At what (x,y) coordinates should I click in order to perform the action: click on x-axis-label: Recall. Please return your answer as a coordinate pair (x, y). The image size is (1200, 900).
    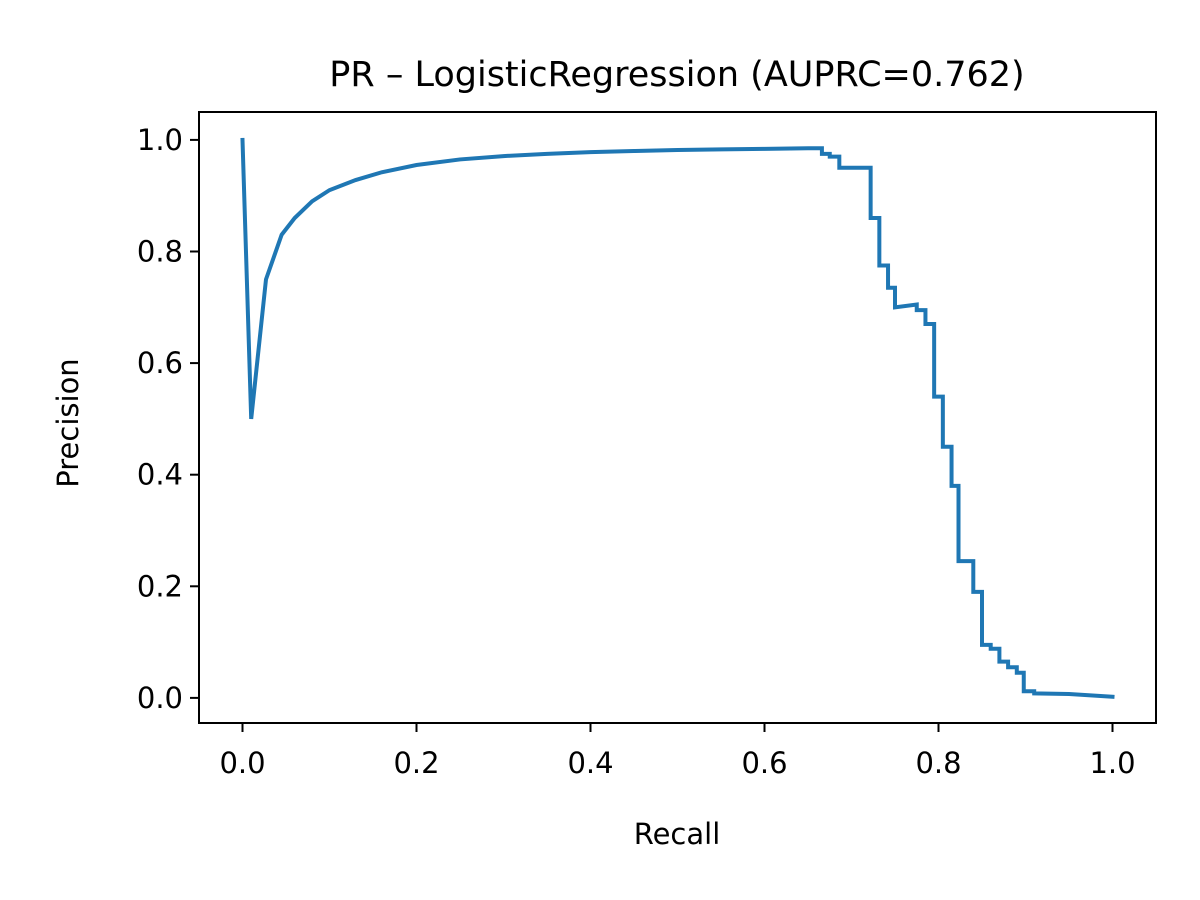
    Looking at the image, I should click on (677, 834).